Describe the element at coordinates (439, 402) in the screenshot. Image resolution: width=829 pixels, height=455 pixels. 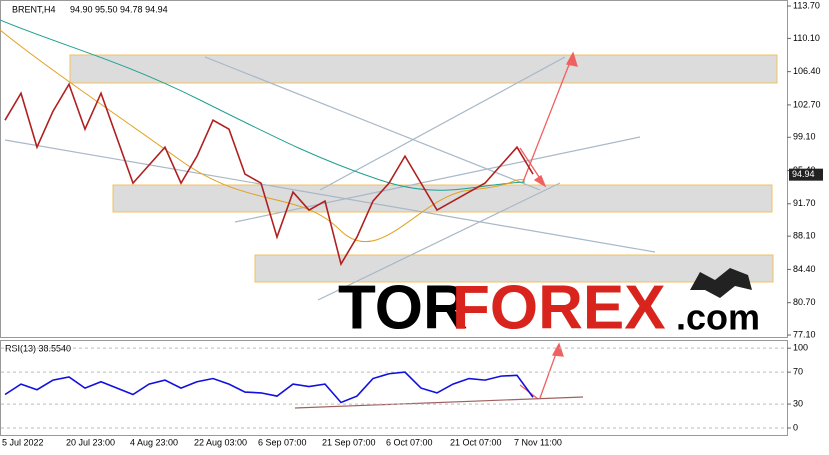
I see `rsi-trendline` at that location.